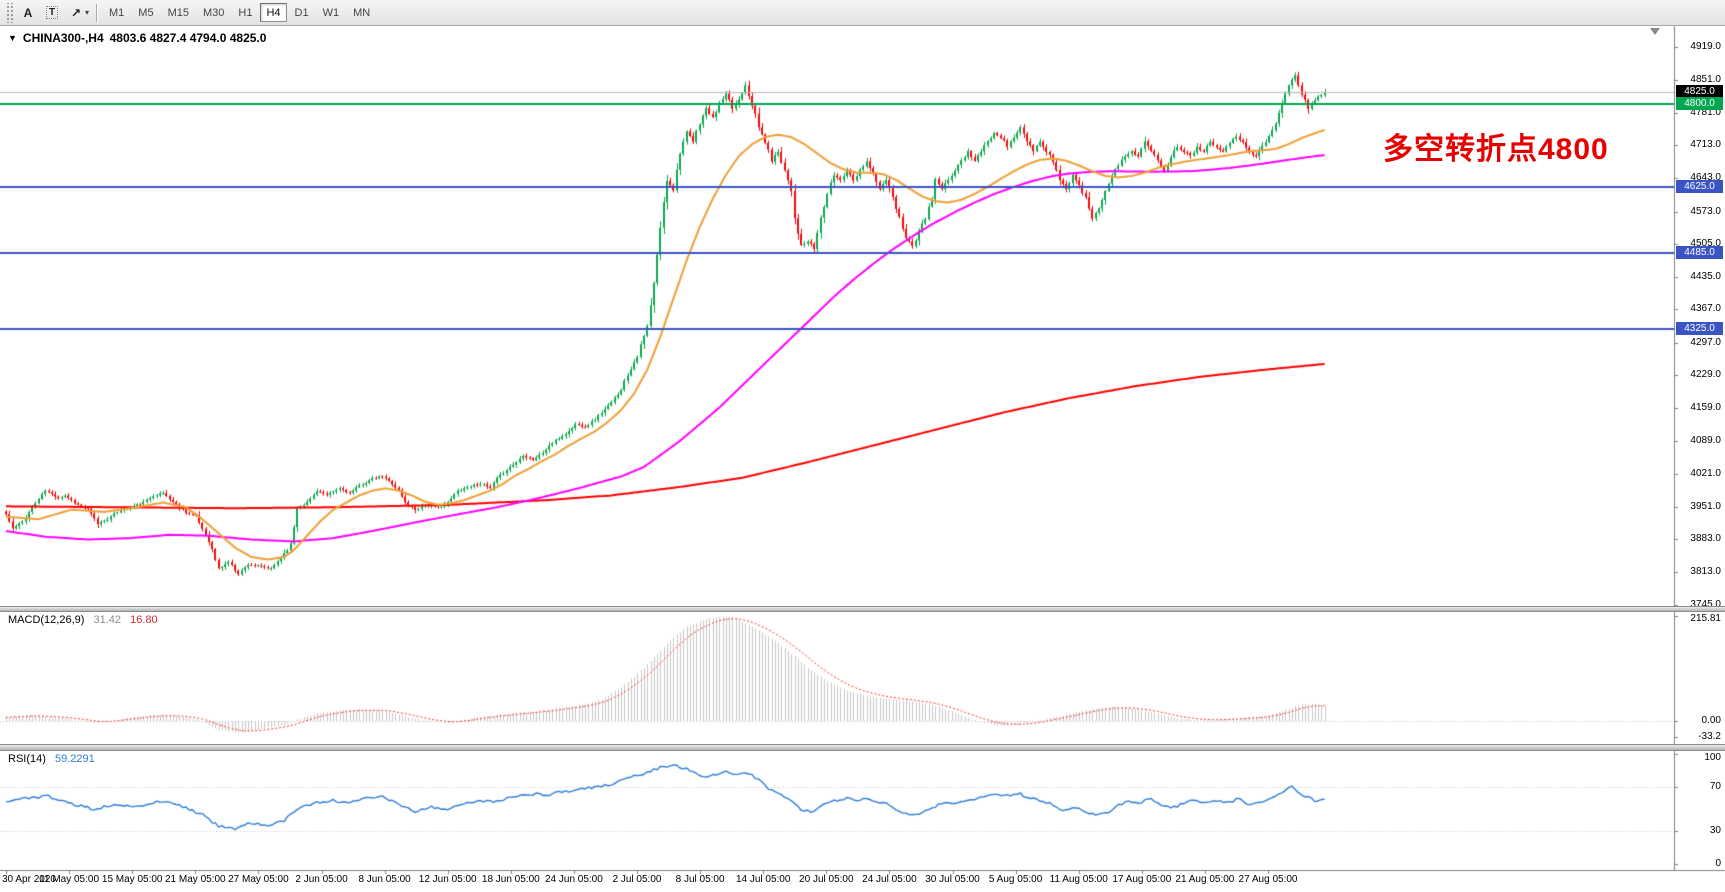 The width and height of the screenshot is (1725, 892). Describe the element at coordinates (1705, 374) in the screenshot. I see `price-axis-label: 4229.0` at that location.